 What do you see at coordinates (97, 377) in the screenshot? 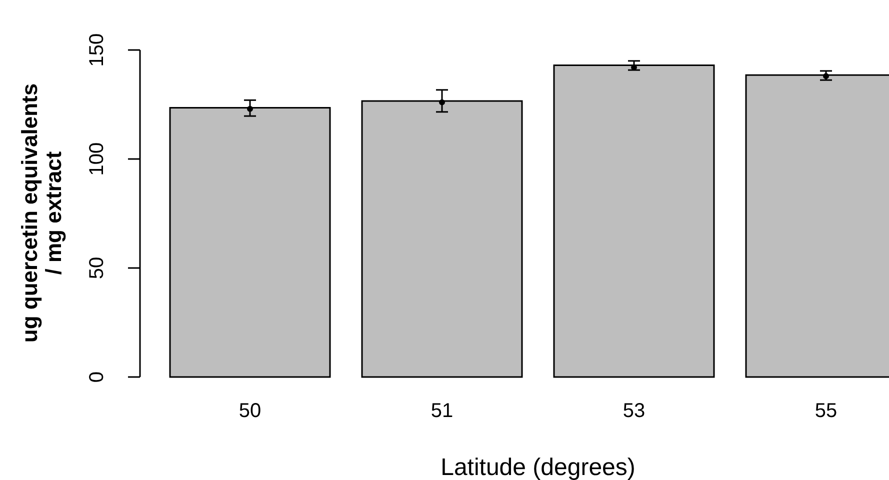
I see `y-tick-label: 0` at bounding box center [97, 377].